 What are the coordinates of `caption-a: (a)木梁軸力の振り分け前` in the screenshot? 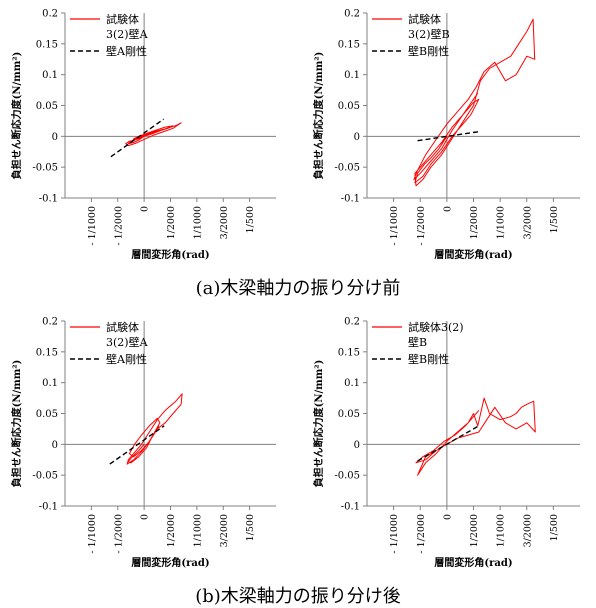 It's located at (298, 288).